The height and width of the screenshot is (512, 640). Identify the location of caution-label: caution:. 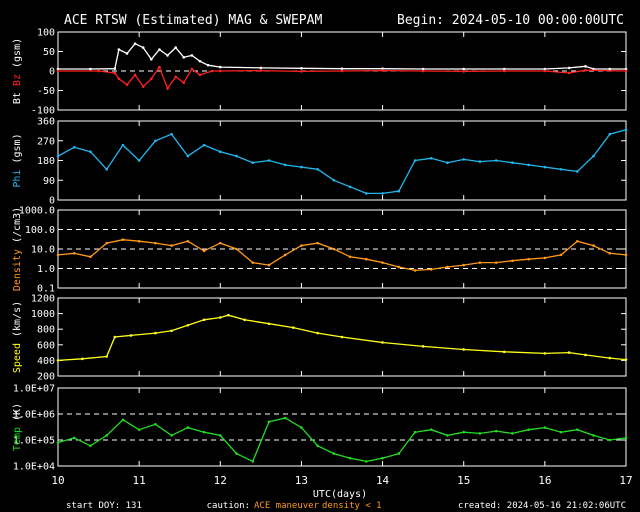
(228, 506).